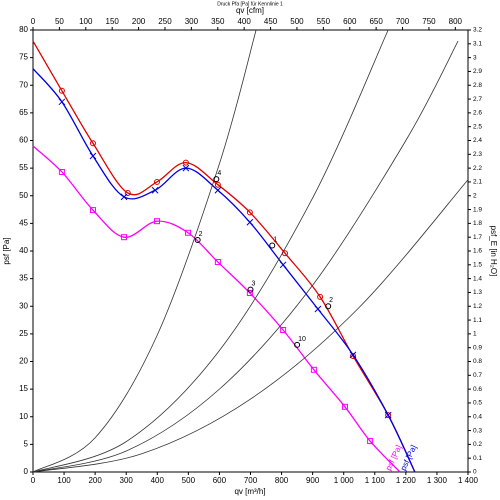  I want to click on y-tick-label: 10, so click(23, 416).